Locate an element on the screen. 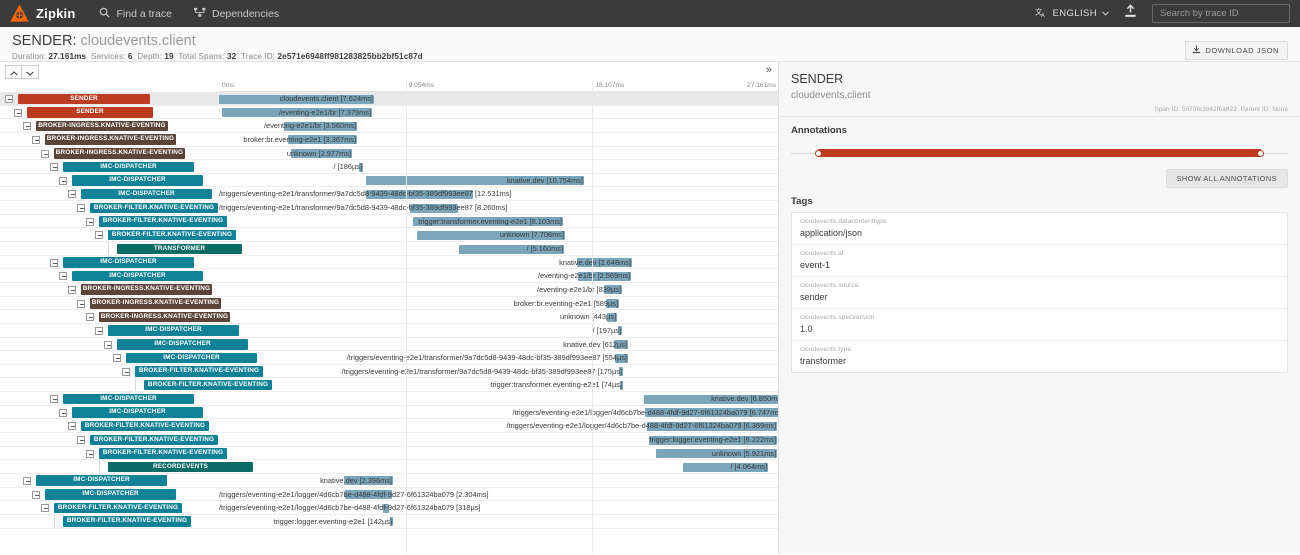  span-row: IMC-DISPATCHER / [186µs] is located at coordinates (389, 167).